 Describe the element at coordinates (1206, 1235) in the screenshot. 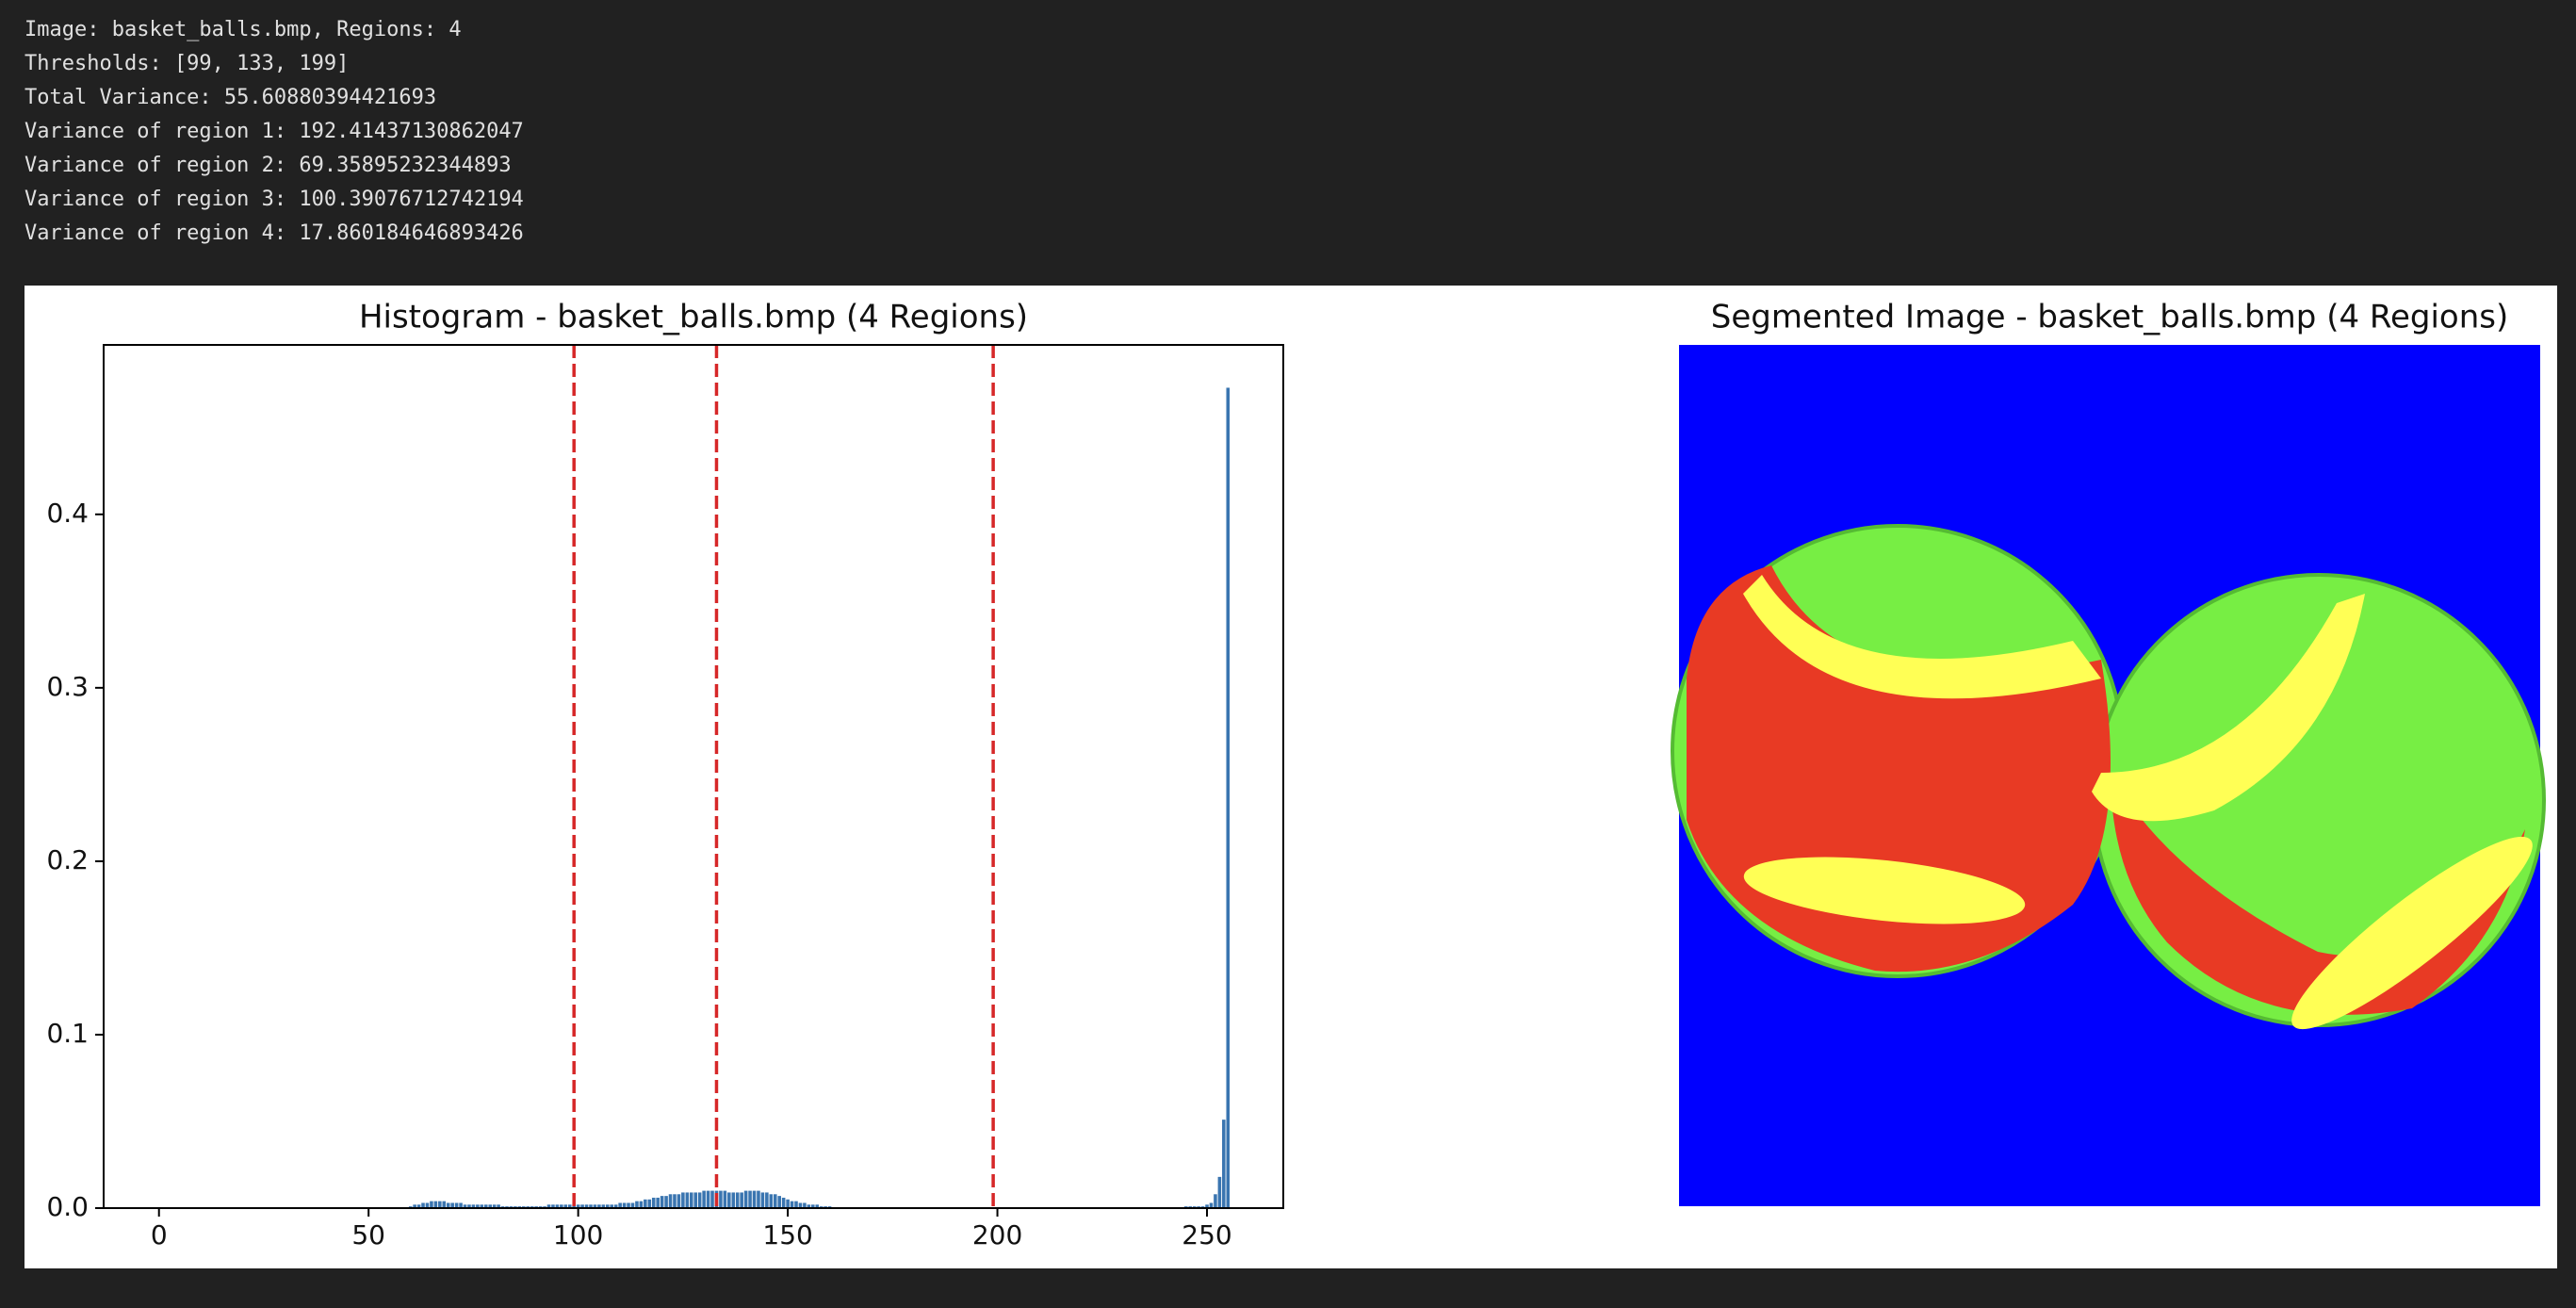

I see `x-tick-label: 250` at that location.